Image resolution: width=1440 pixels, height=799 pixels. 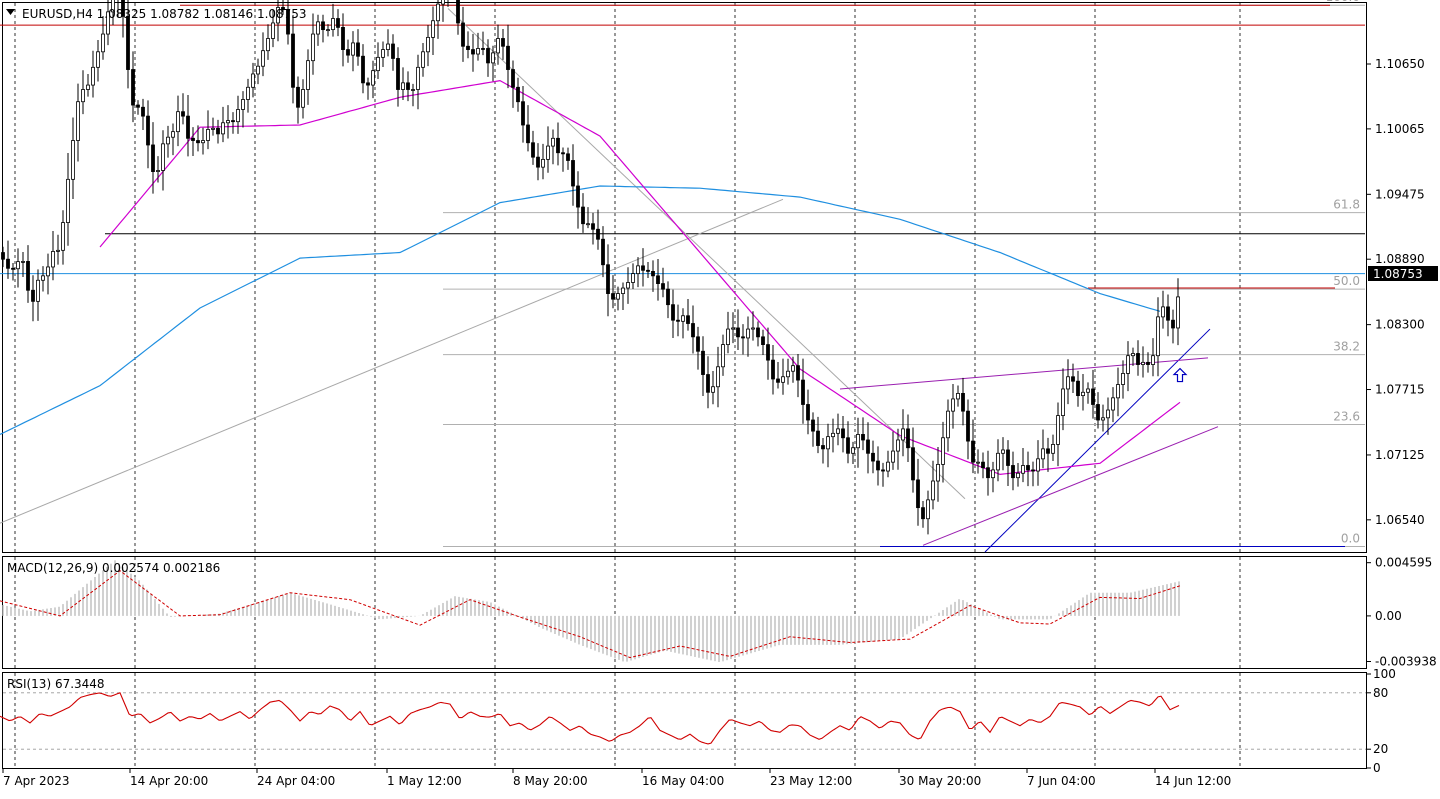 What do you see at coordinates (1400, 325) in the screenshot?
I see `price-tick-label: 1.08300` at bounding box center [1400, 325].